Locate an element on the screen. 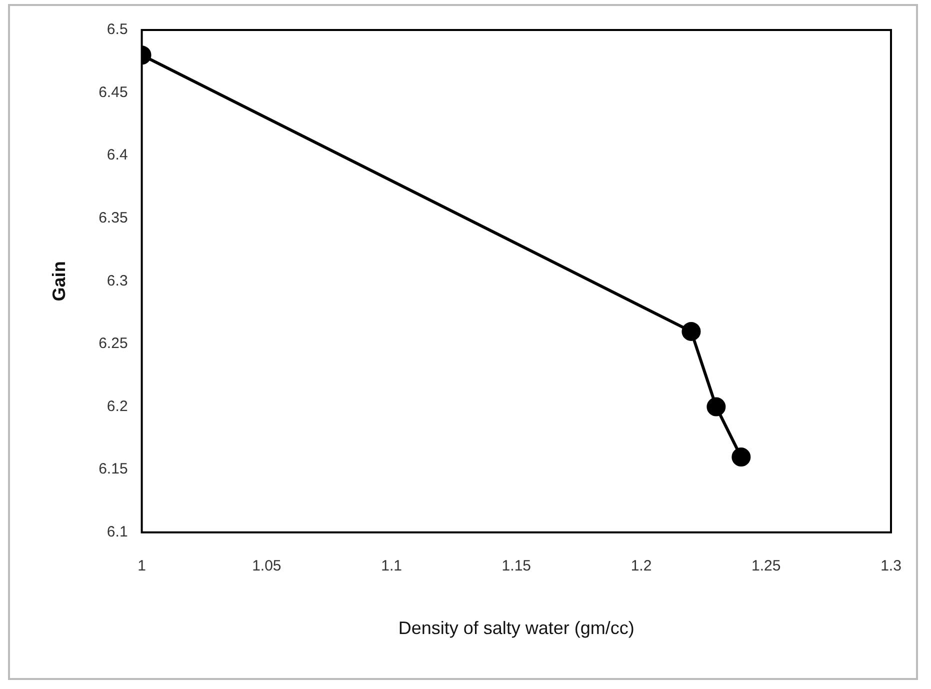 The image size is (931, 689). y-tick-label: 6.4 is located at coordinates (117, 155).